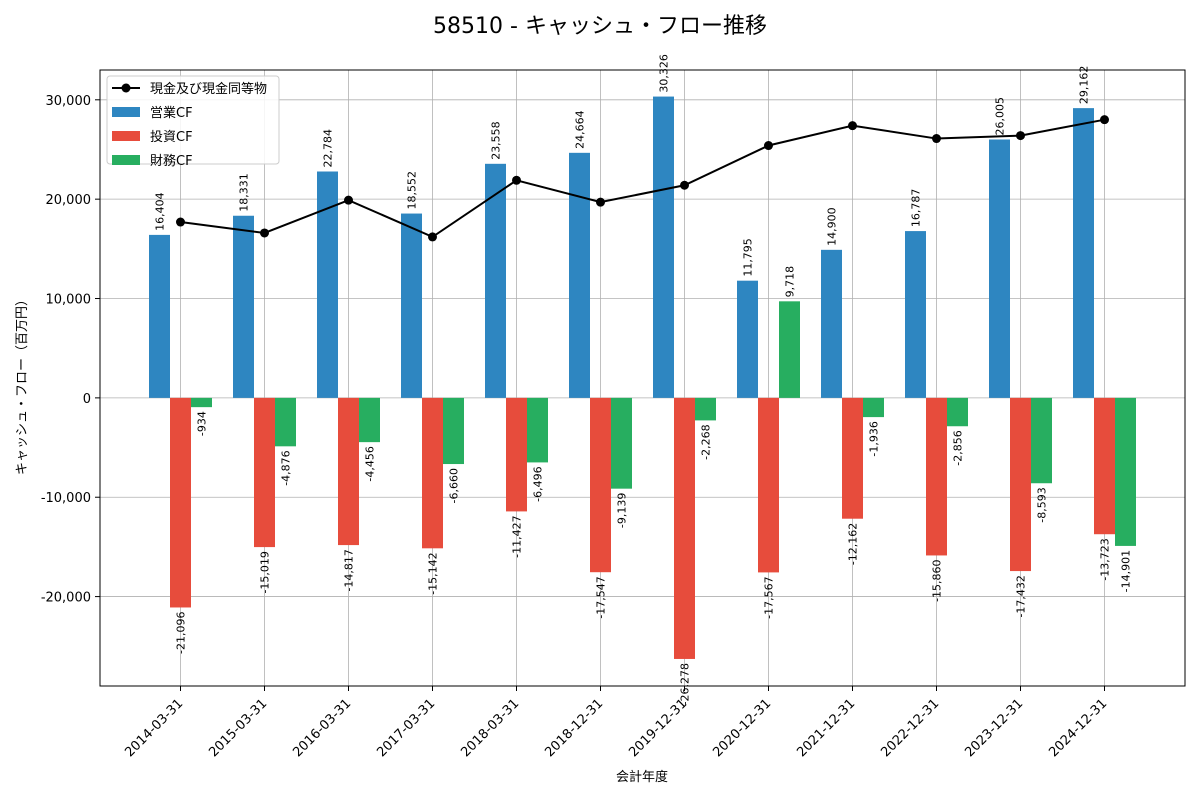  I want to click on bar-value-label: 22,784, so click(328, 148).